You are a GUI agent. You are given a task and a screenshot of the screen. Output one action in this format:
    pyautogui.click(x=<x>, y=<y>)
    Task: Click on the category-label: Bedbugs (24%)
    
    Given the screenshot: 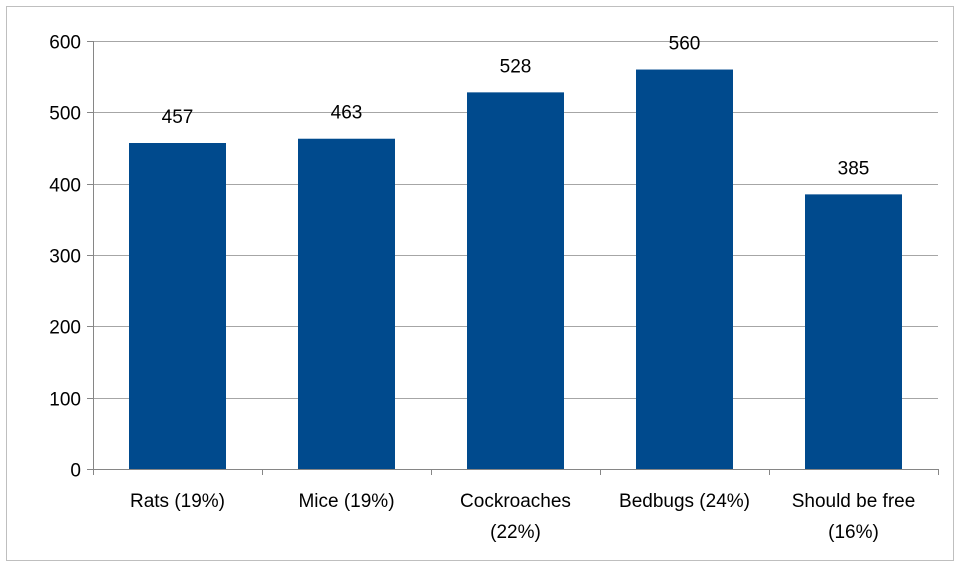 What is the action you would take?
    pyautogui.click(x=684, y=501)
    